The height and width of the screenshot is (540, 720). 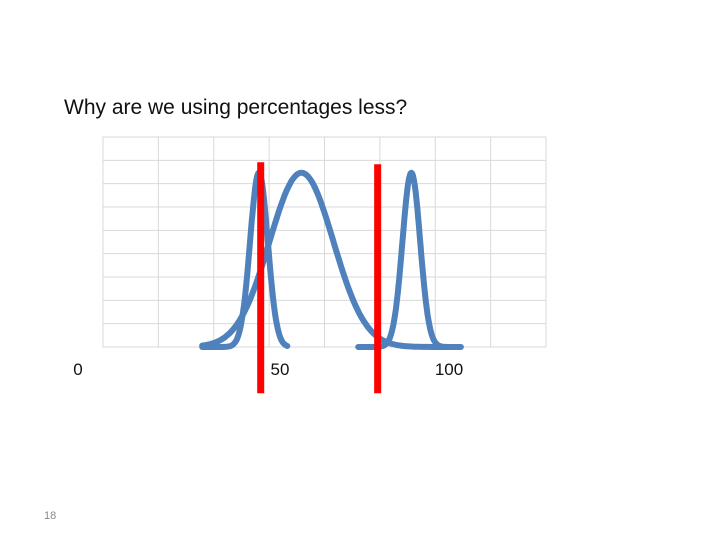 What do you see at coordinates (50, 516) in the screenshot?
I see `page-number: 18` at bounding box center [50, 516].